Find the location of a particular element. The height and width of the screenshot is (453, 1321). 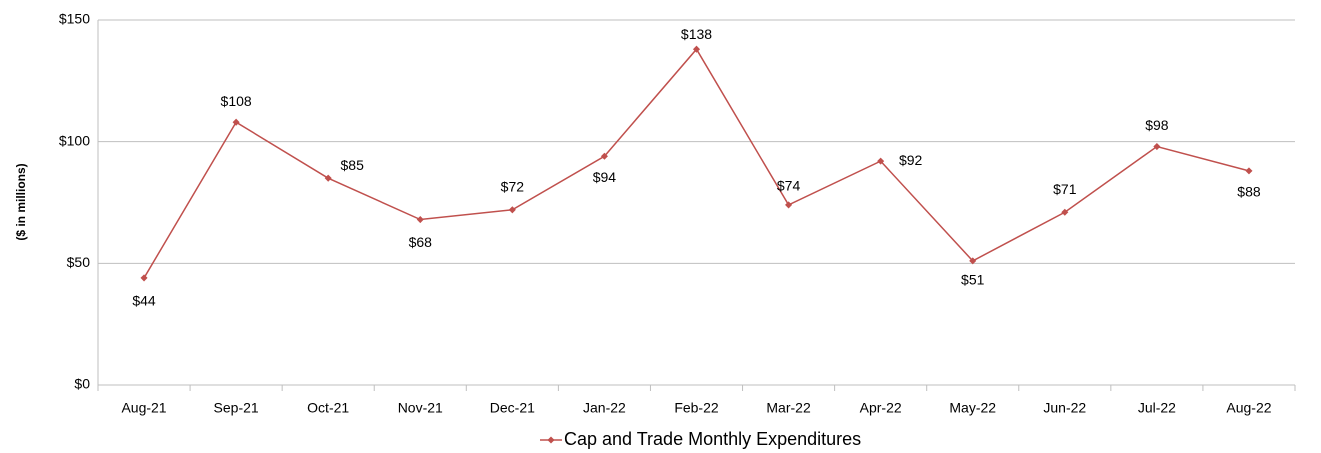

data-label: $108 is located at coordinates (236, 101).